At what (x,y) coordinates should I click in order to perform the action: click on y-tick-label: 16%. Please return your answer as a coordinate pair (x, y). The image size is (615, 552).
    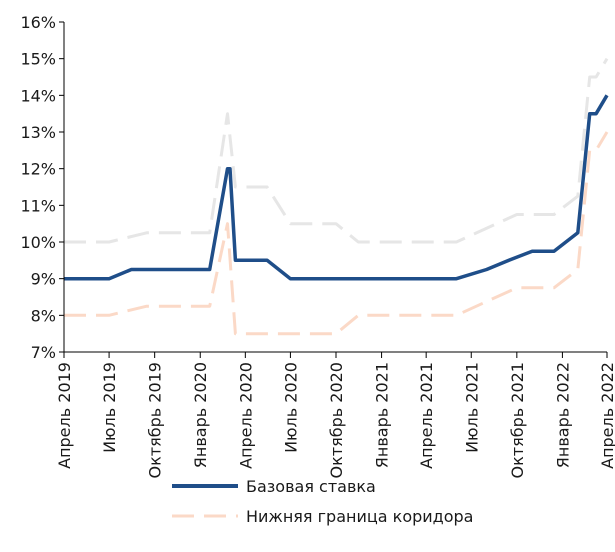
    Looking at the image, I should click on (38, 22).